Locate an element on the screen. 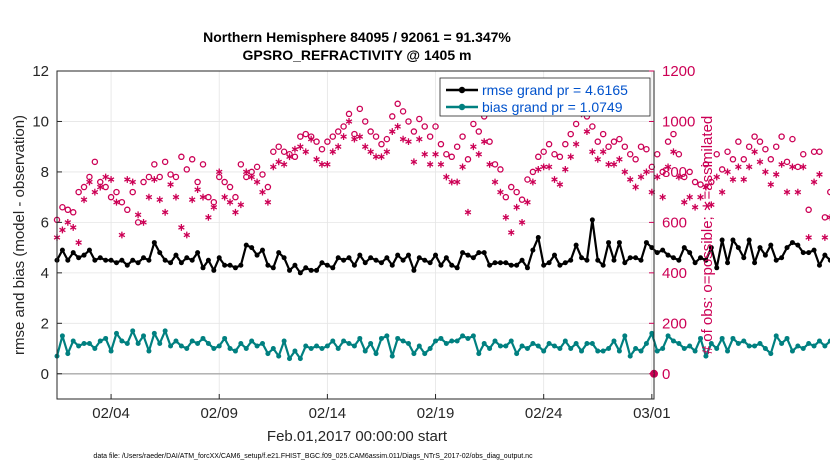 This screenshot has height=470, width=830. y-left-tick-label-6: 12 is located at coordinates (40, 71).